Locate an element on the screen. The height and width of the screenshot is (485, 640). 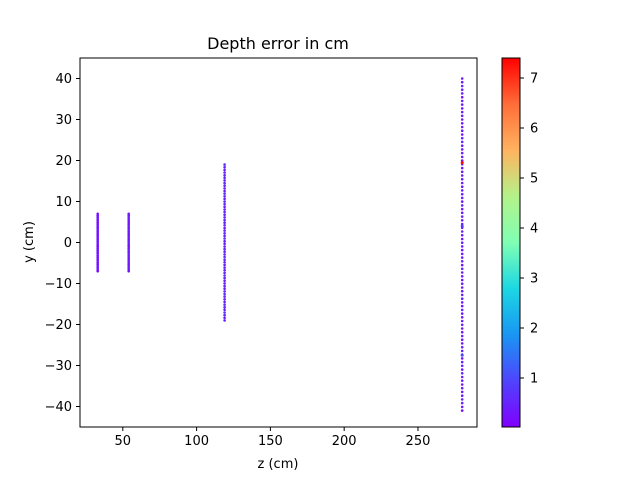
colorbar-ticks: 1 2 3 4 5 6 7 is located at coordinates (529, 229).